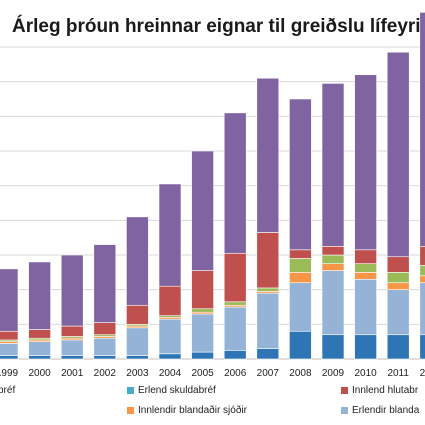 The image size is (425, 425). Describe the element at coordinates (39, 373) in the screenshot. I see `x-tick-label: 2000` at that location.